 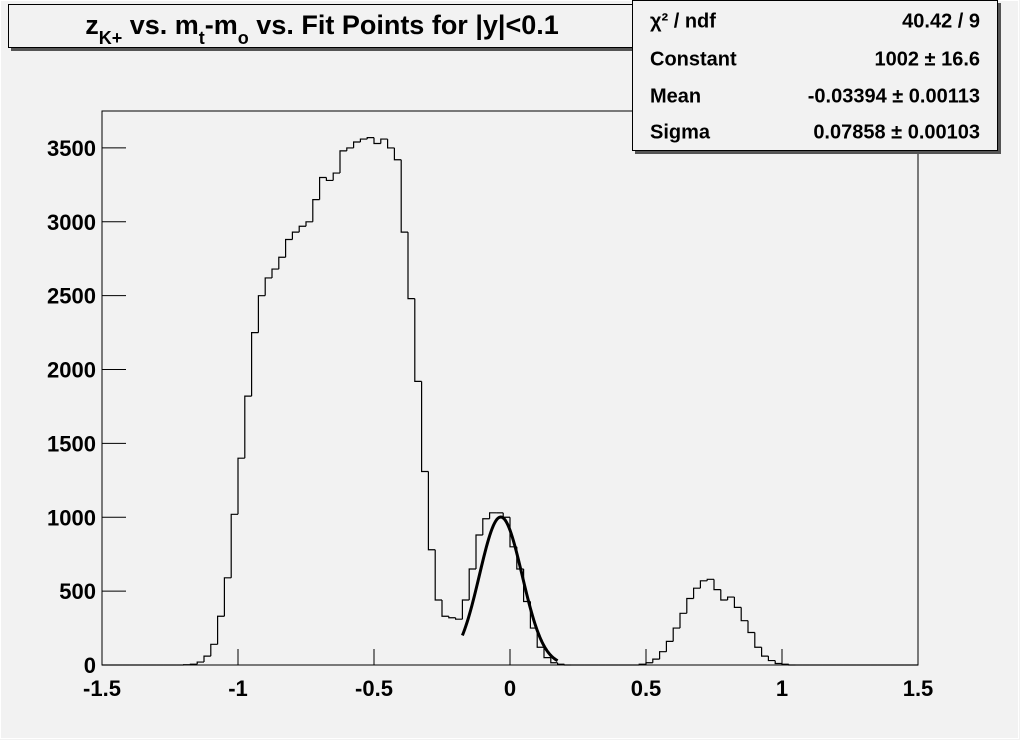 I want to click on title-run: t, so click(x=202, y=38).